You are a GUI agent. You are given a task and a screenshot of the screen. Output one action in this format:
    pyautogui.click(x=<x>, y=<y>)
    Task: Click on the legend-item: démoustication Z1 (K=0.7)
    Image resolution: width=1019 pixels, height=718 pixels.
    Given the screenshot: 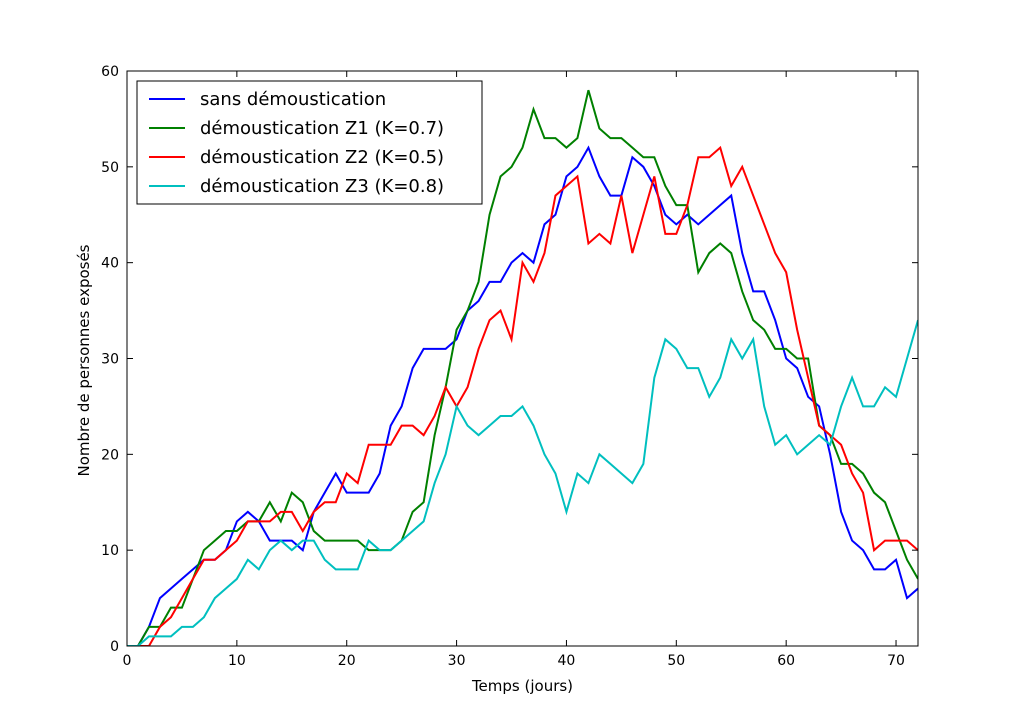 What is the action you would take?
    pyautogui.click(x=296, y=128)
    